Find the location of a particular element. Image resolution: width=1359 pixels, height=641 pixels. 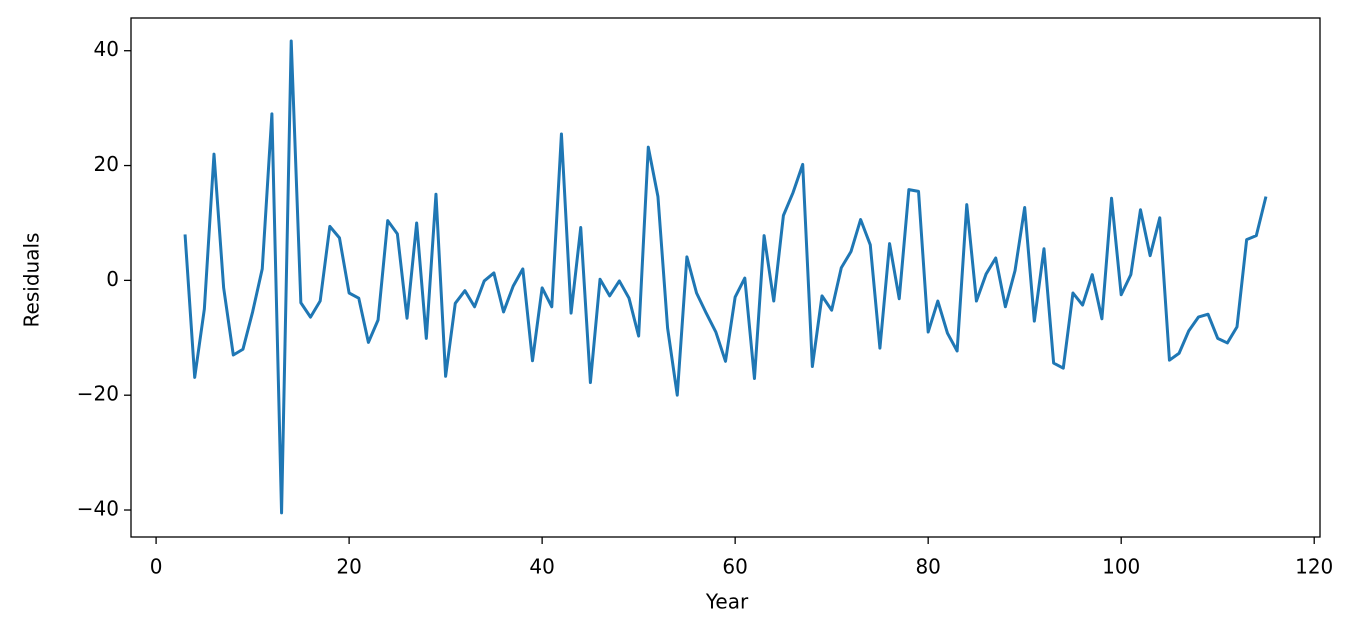

y-tick-label: 40 is located at coordinates (106, 49).